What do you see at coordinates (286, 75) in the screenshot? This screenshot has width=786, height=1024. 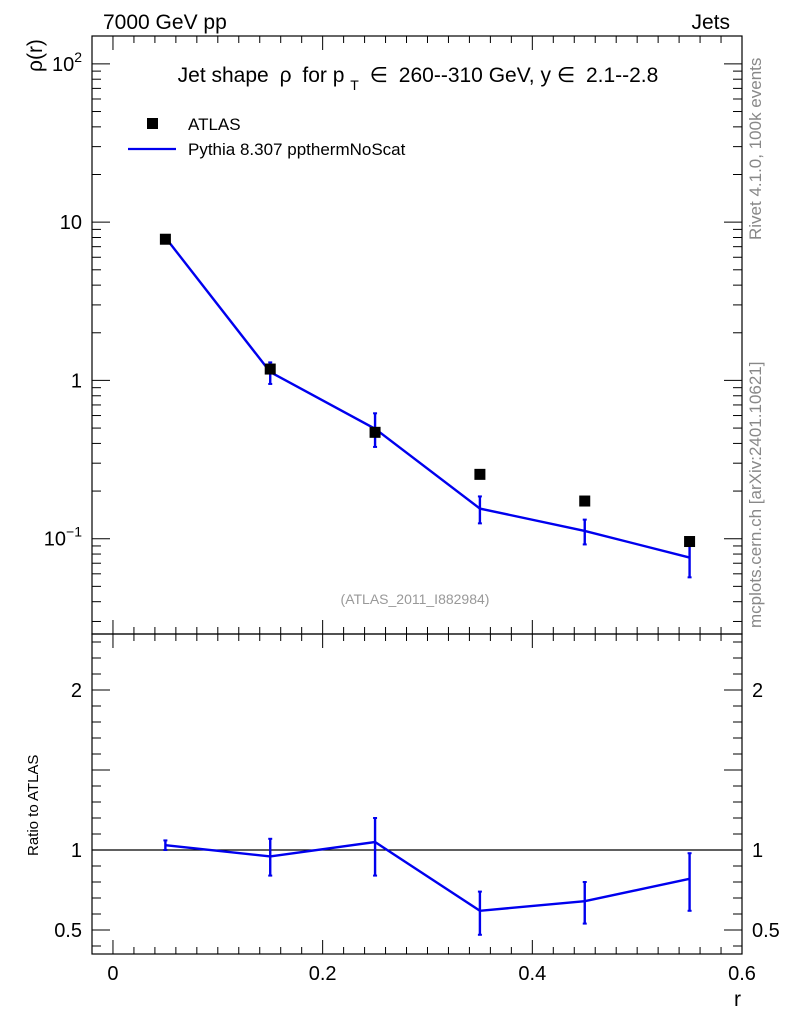 I see `title-rho: ρ` at bounding box center [286, 75].